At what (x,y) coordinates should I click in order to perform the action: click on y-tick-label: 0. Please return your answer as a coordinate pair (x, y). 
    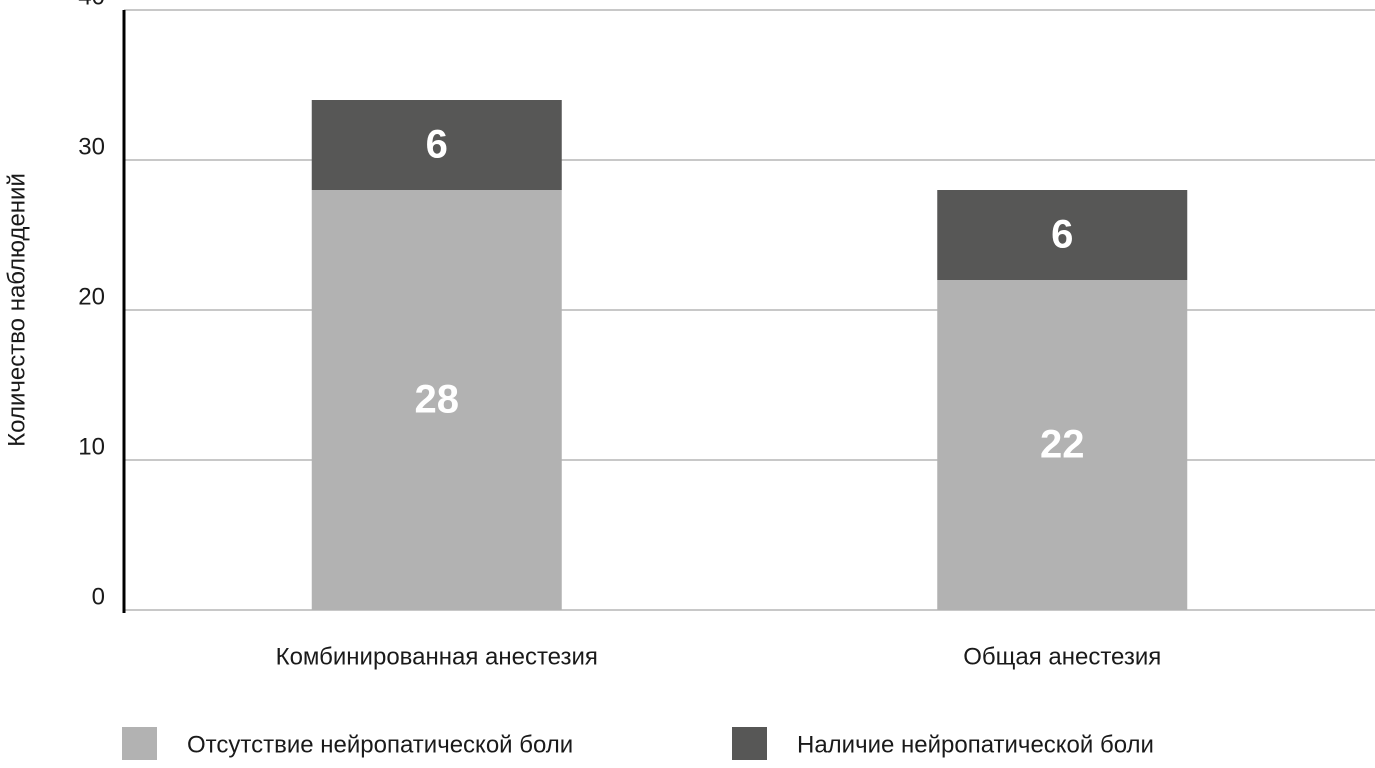
    Looking at the image, I should click on (98, 596).